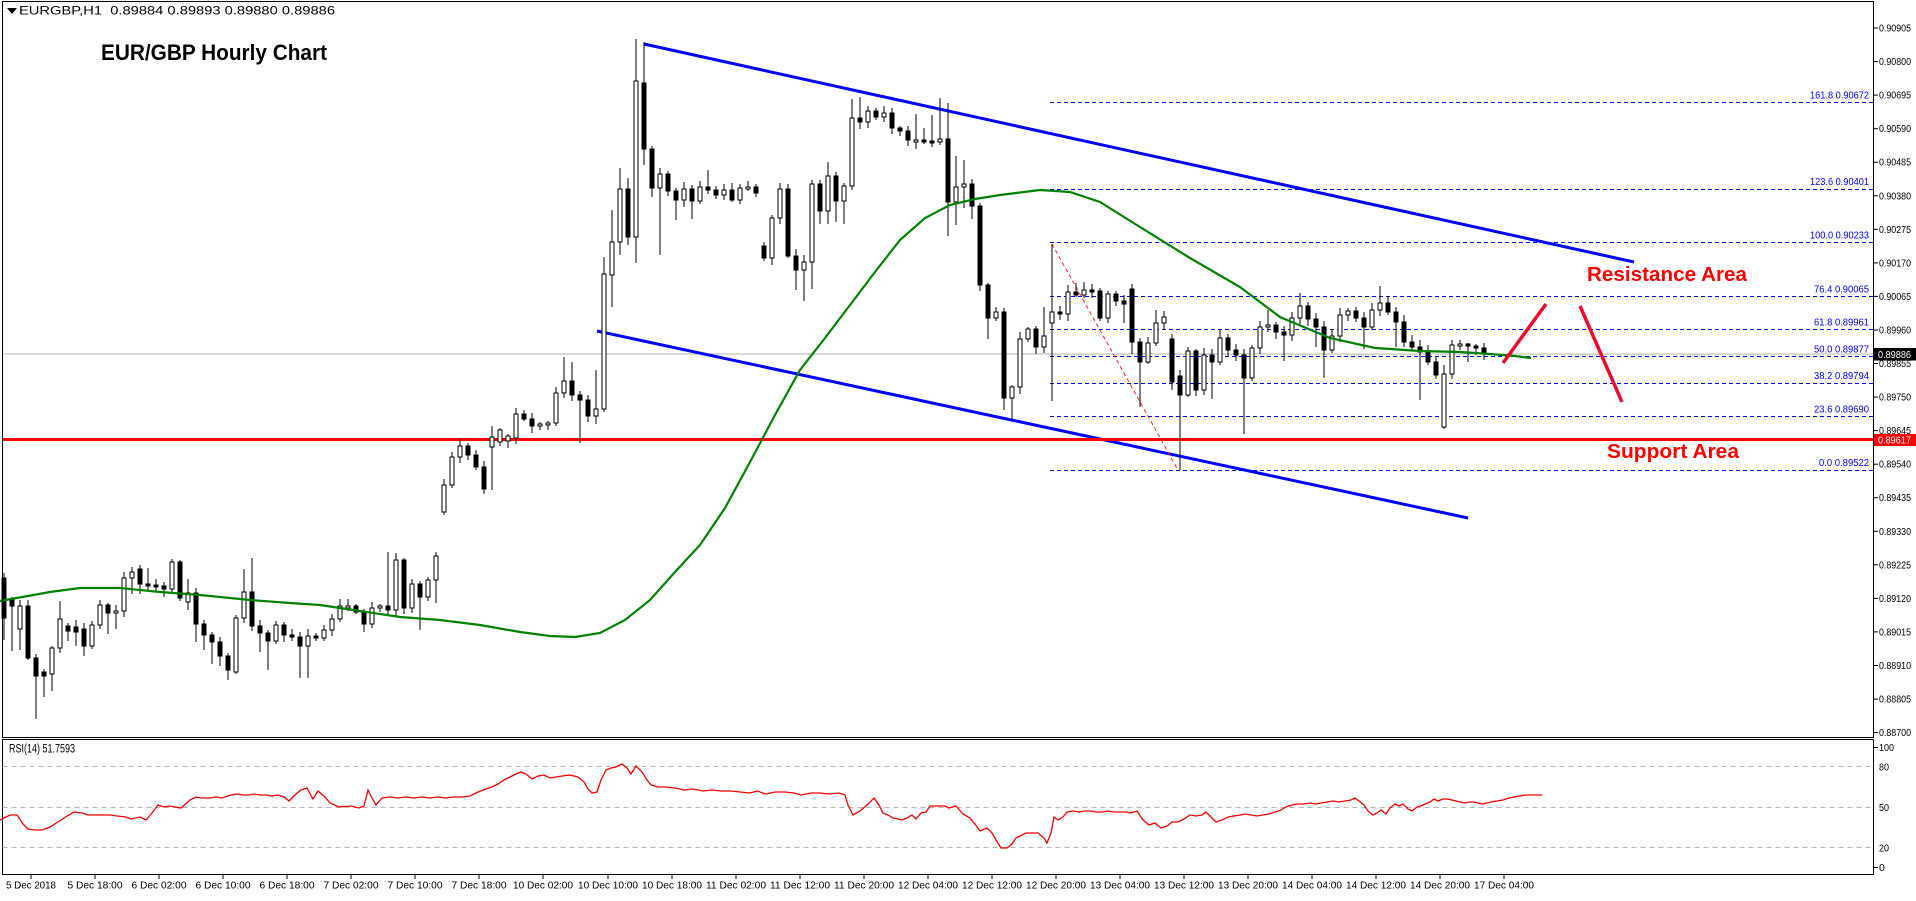  Describe the element at coordinates (1882, 868) in the screenshot. I see `svg-text: 0` at that location.